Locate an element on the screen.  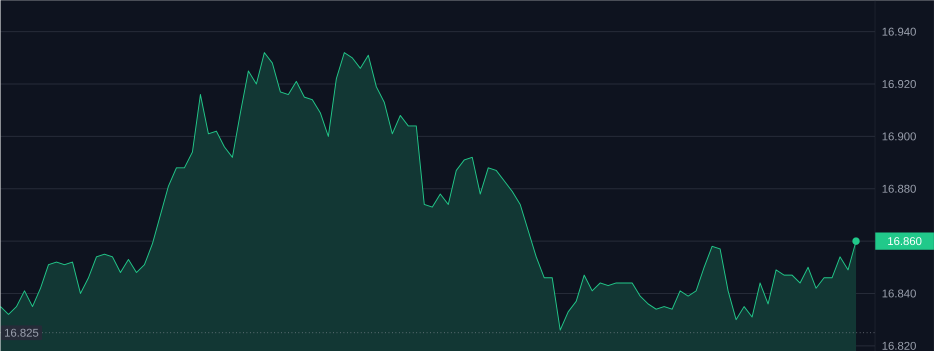
y-tick-label: 16.820 is located at coordinates (899, 346).